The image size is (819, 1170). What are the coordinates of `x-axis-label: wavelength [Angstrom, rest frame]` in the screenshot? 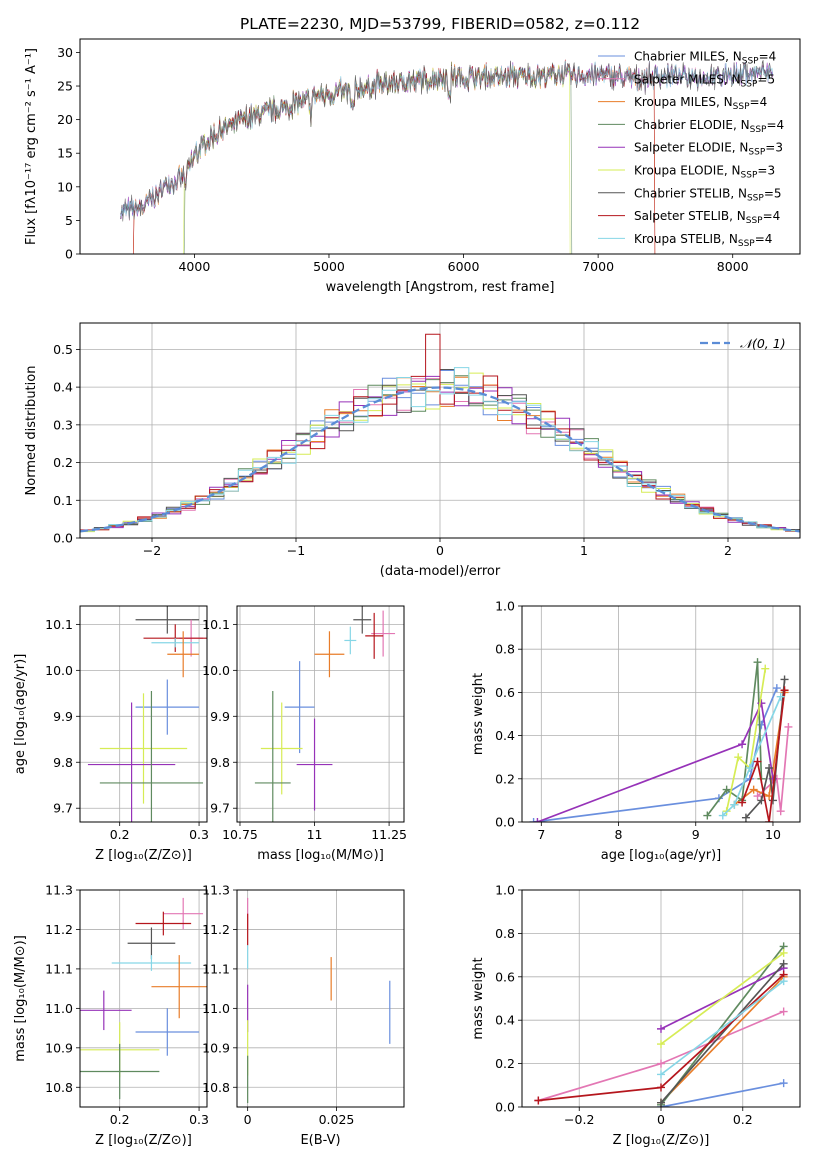 It's located at (440, 287).